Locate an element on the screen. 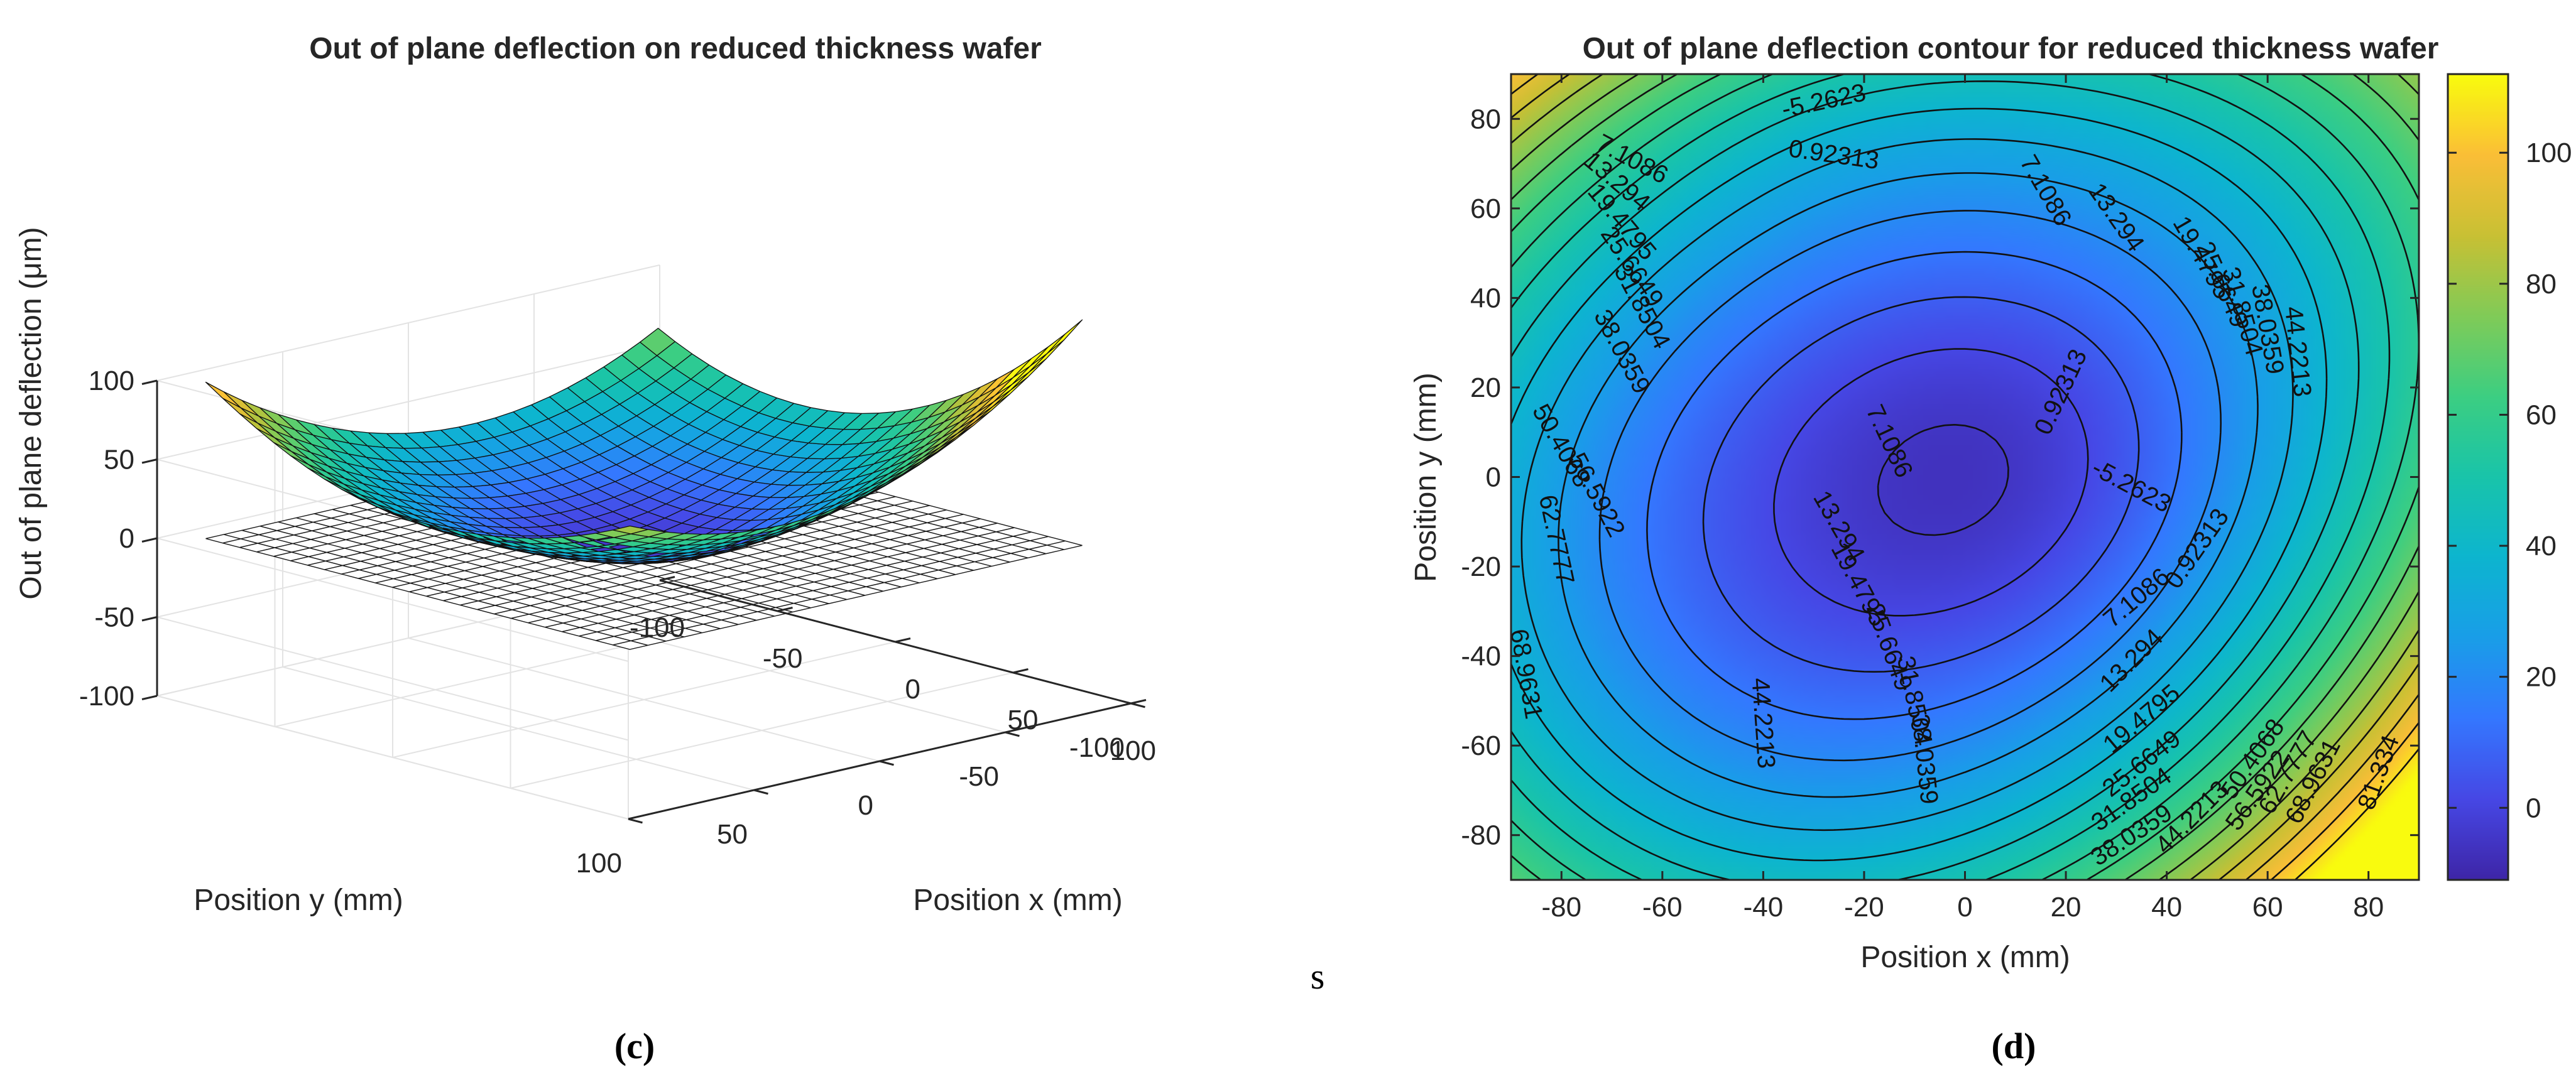 This screenshot has height=1084, width=2576. contour-chart-xlabel: Position x (mm) is located at coordinates (1965, 958).